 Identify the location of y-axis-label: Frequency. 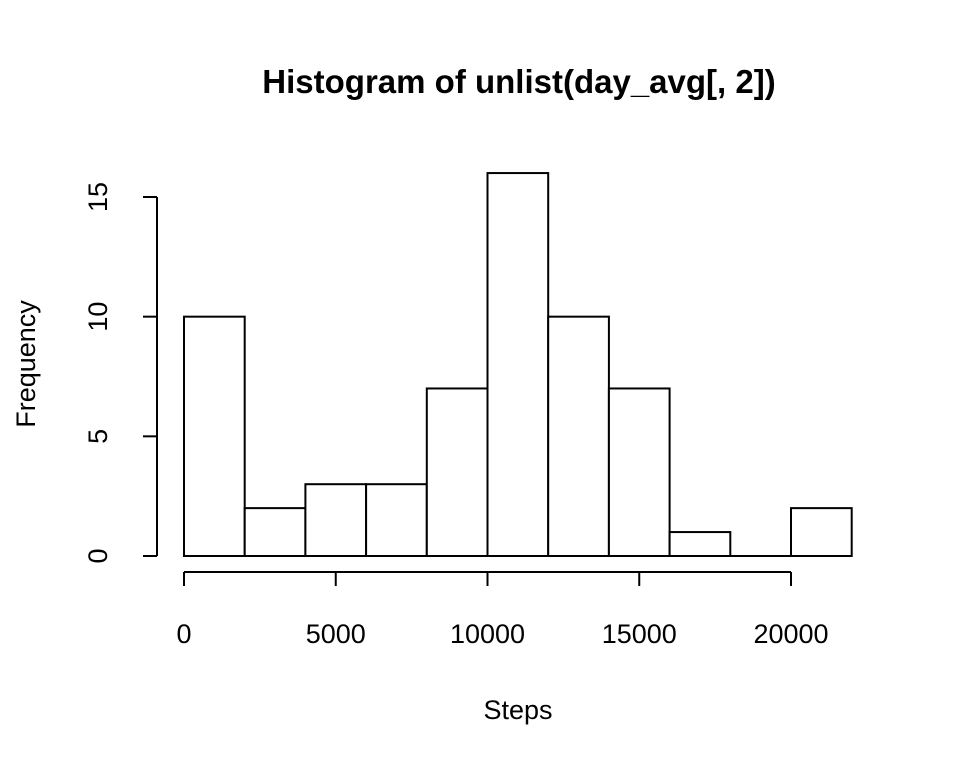
(26, 364).